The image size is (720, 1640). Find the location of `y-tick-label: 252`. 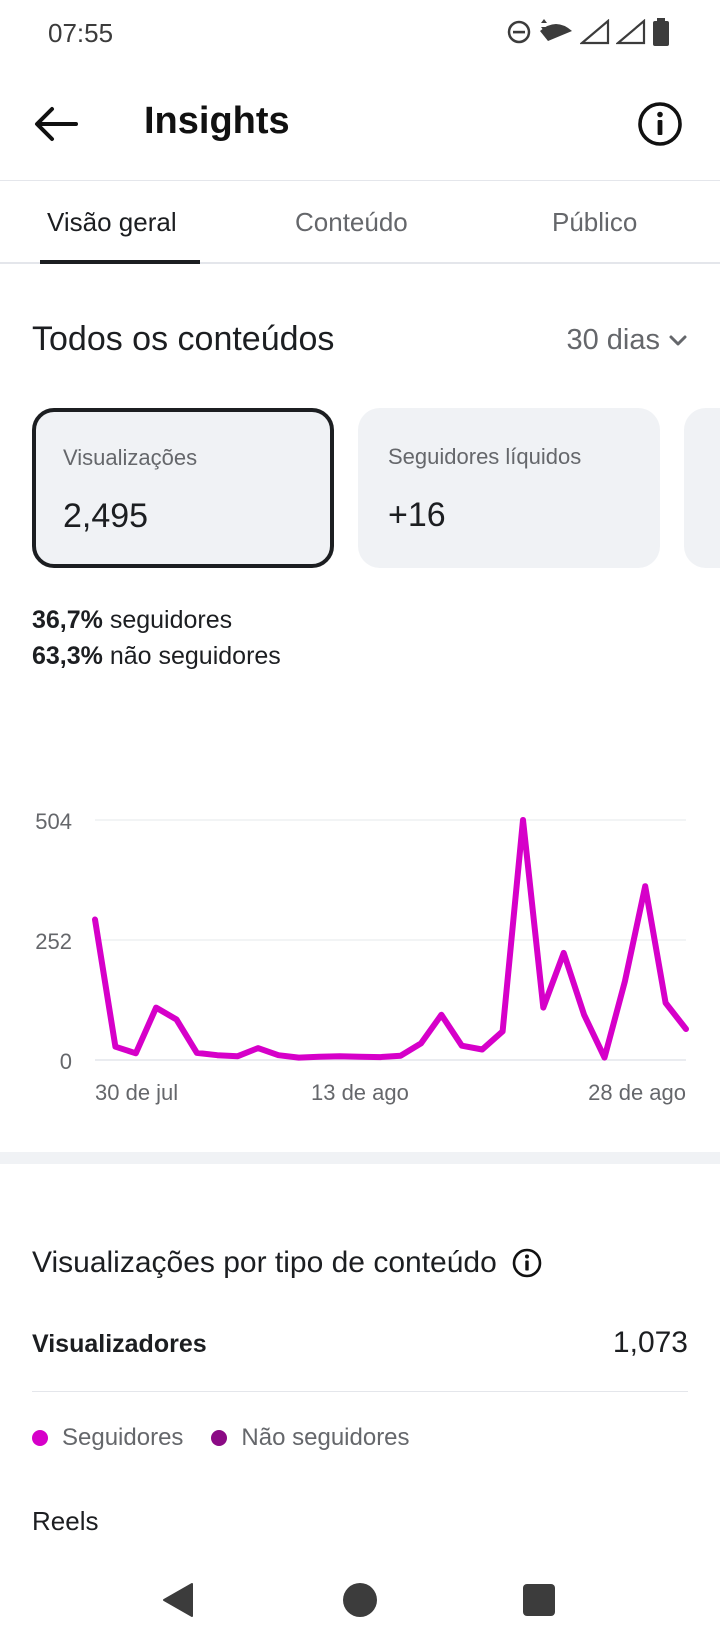

y-tick-label: 252 is located at coordinates (53, 941).